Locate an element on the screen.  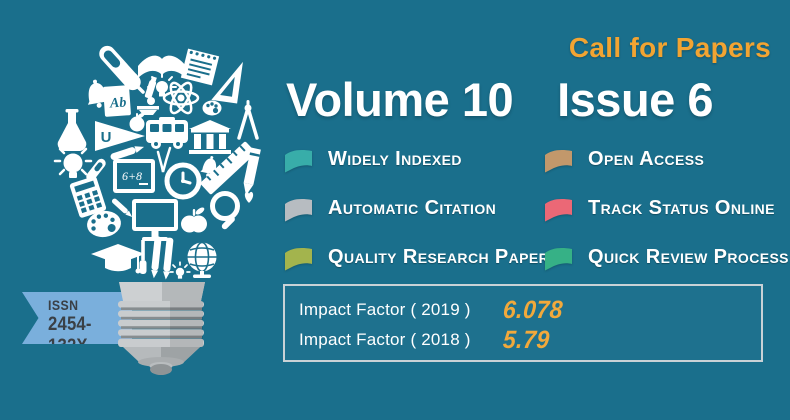
compass-icon is located at coordinates (248, 120).